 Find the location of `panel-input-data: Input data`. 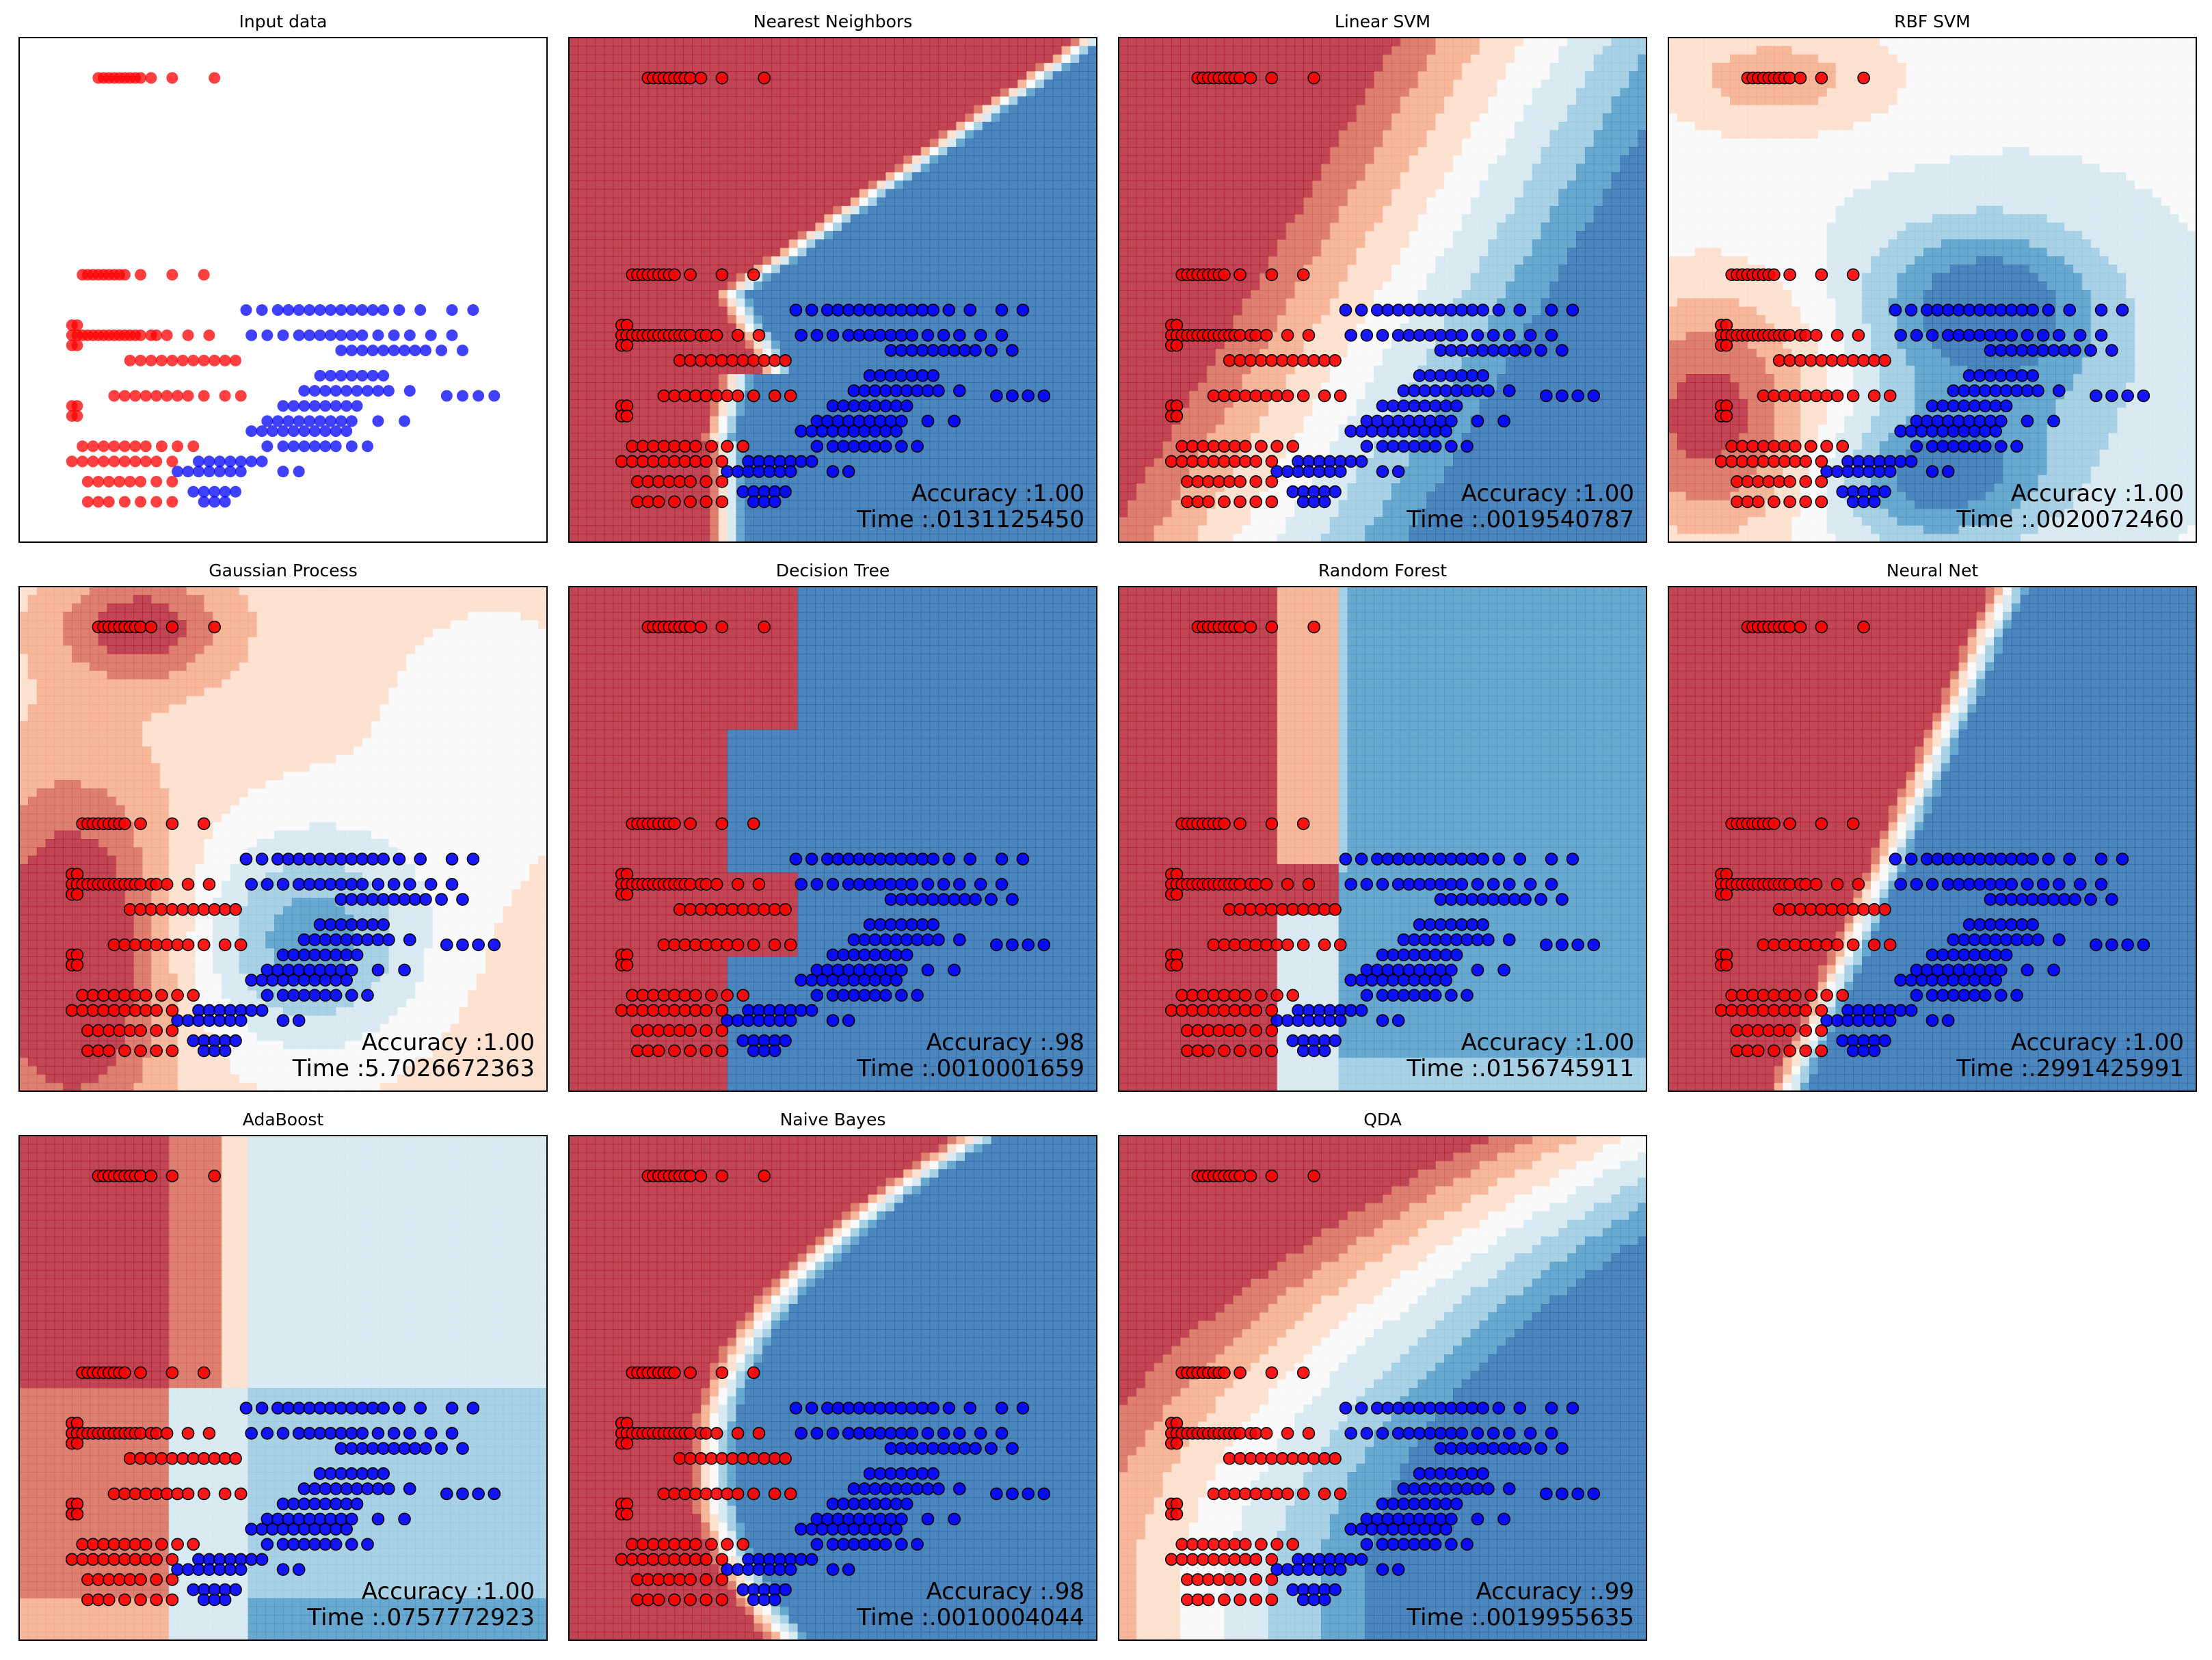

panel-input-data: Input data is located at coordinates (283, 277).